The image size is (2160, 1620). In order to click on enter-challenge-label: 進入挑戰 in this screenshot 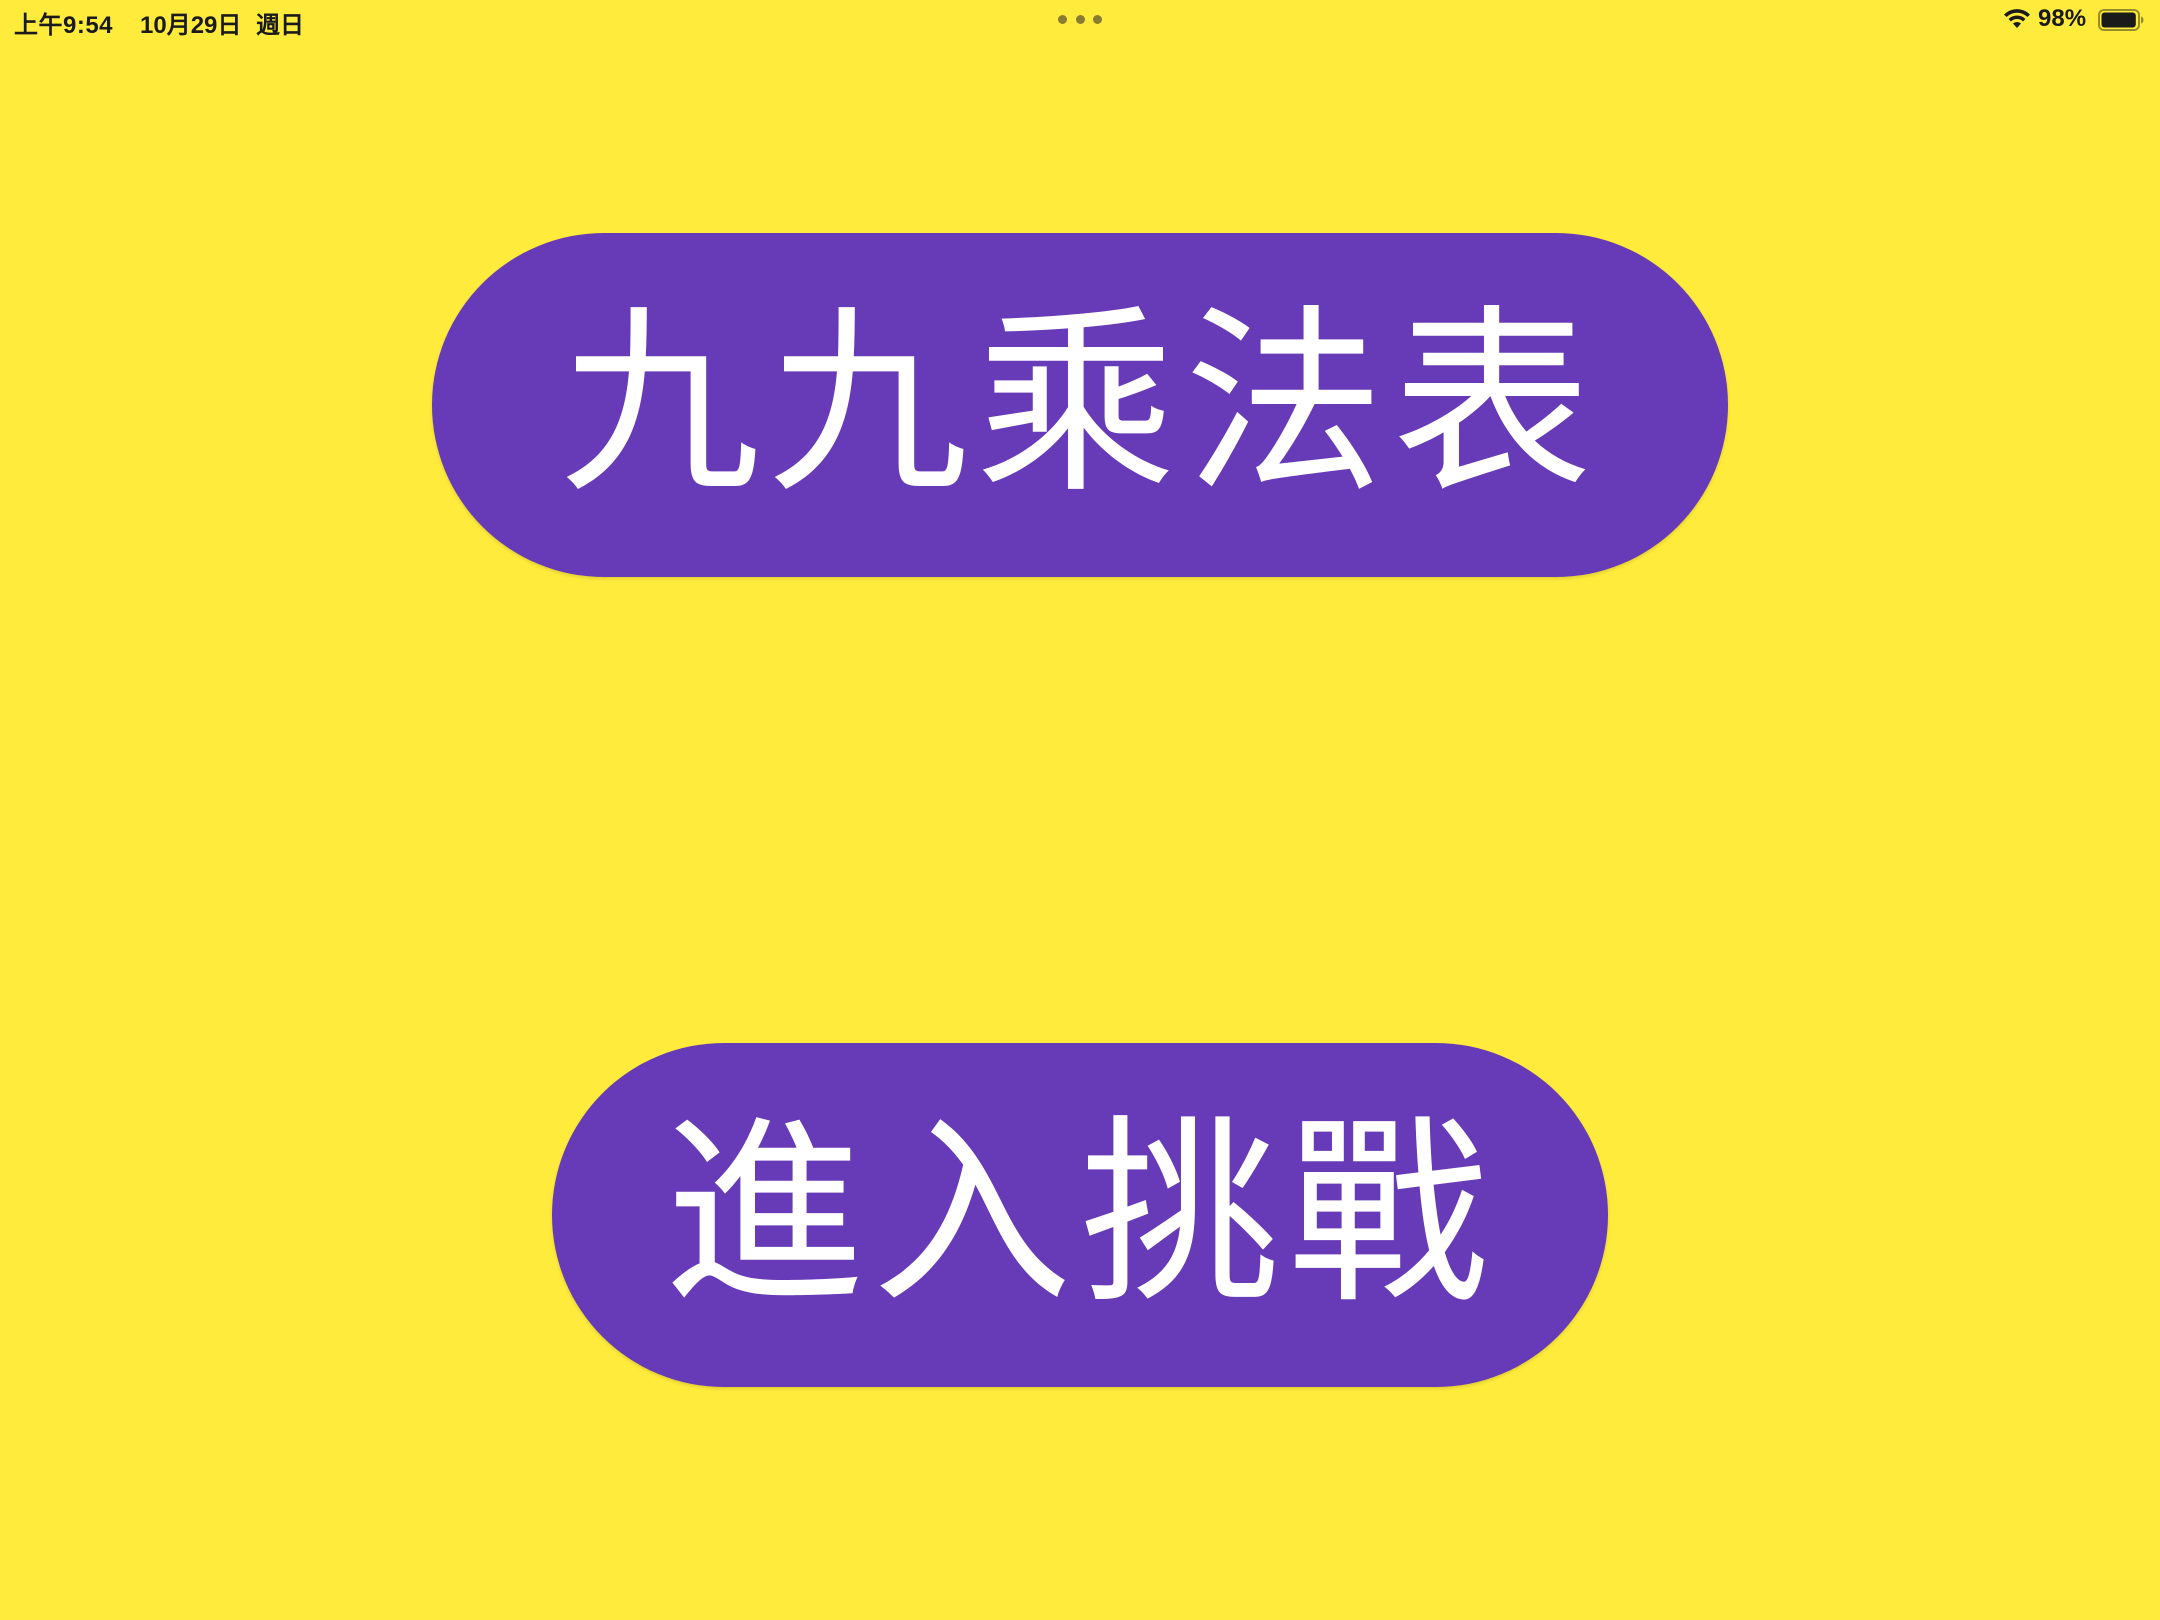, I will do `click(1079, 1214)`.